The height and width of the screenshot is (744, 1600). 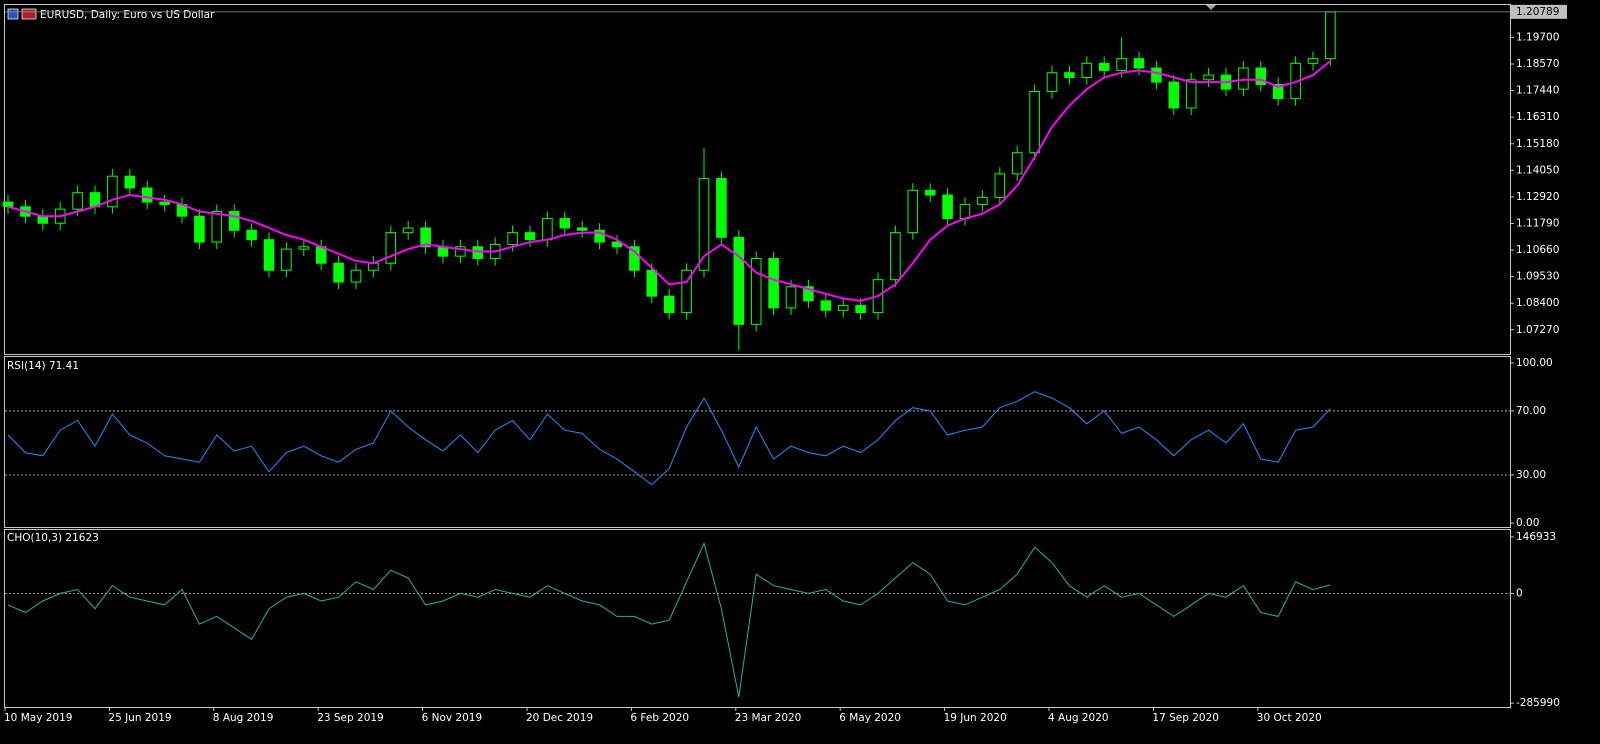 I want to click on y-tick-label: 1.08400, so click(x=1537, y=303).